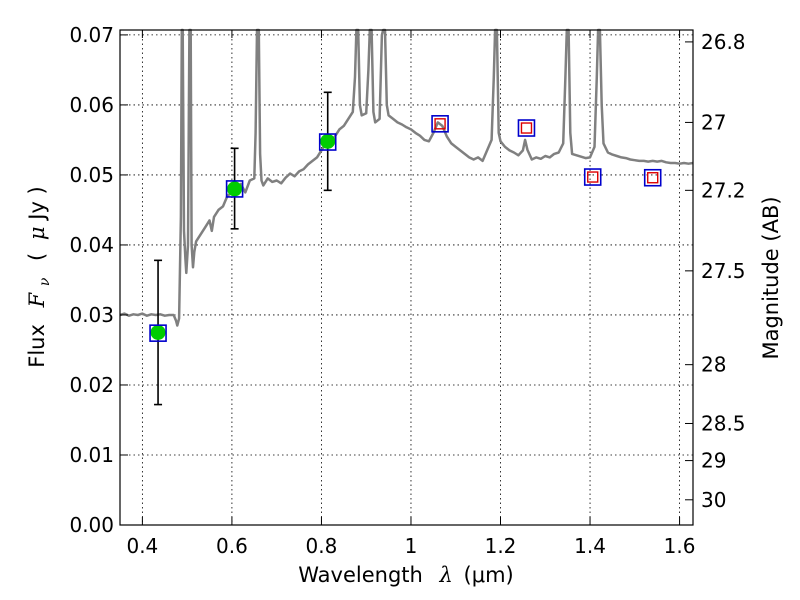 The height and width of the screenshot is (600, 800). Describe the element at coordinates (723, 271) in the screenshot. I see `y2-tick-label: 27.5` at that location.